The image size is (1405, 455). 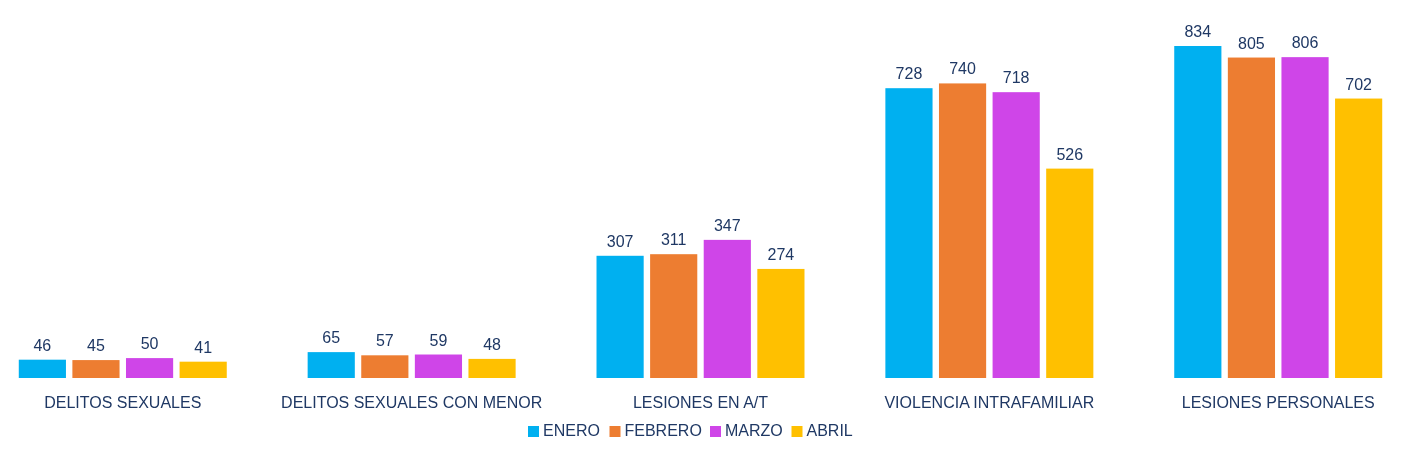 What do you see at coordinates (620, 241) in the screenshot?
I see `data-label: 307` at bounding box center [620, 241].